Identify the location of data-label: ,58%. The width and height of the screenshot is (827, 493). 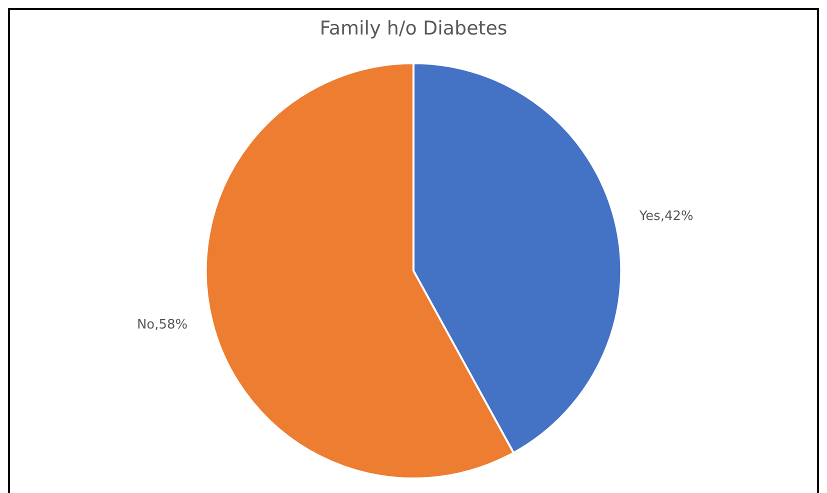
(171, 324).